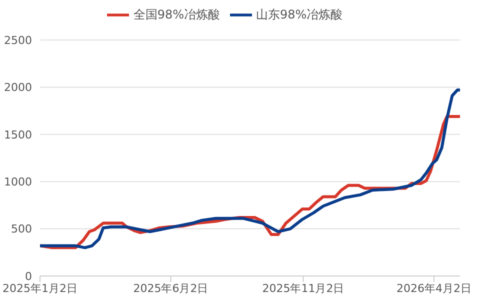  Describe the element at coordinates (303, 288) in the screenshot. I see `x-tick-label: 2025年11月2日` at that location.